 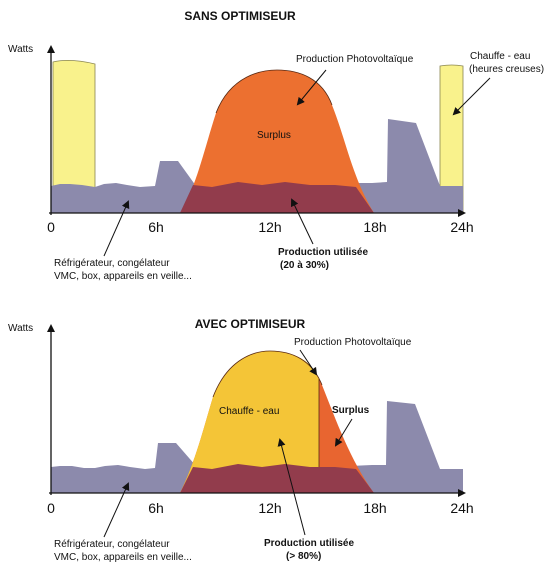 What do you see at coordinates (461, 508) in the screenshot?
I see `tick-24h-optimized: 24h` at bounding box center [461, 508].